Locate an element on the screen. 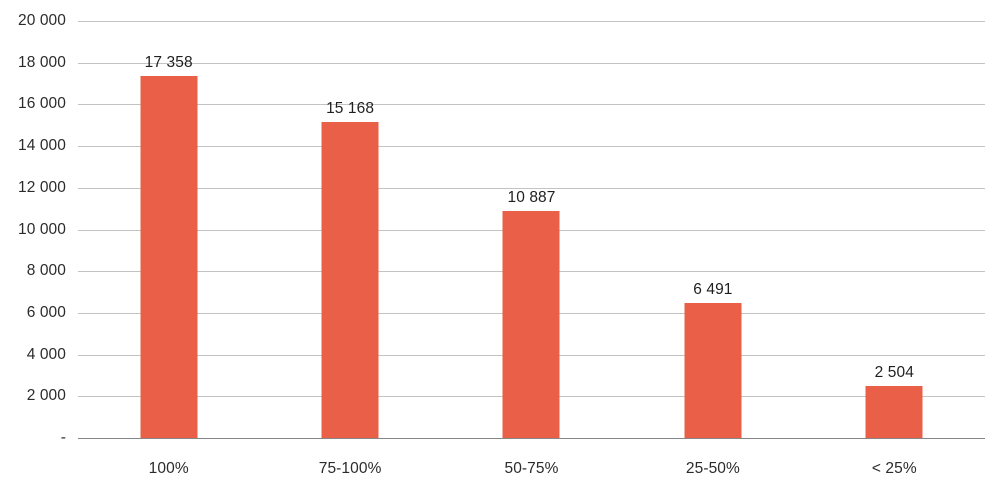 Image resolution: width=1000 pixels, height=486 pixels. y-tick-label: 18 000 is located at coordinates (41, 62).